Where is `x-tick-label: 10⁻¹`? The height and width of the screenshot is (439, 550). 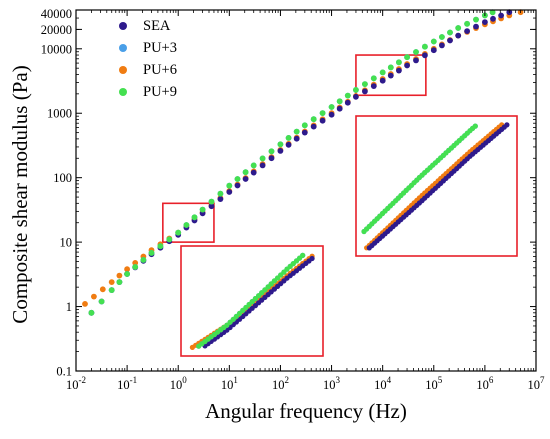
x-tick-label: 10⁻¹ is located at coordinates (127, 383).